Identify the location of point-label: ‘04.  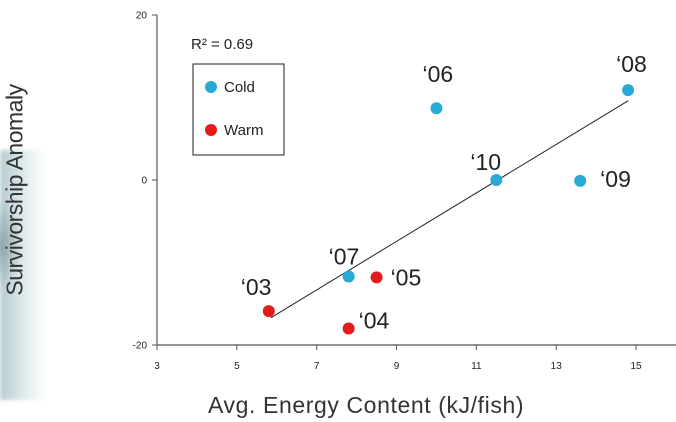
(374, 321).